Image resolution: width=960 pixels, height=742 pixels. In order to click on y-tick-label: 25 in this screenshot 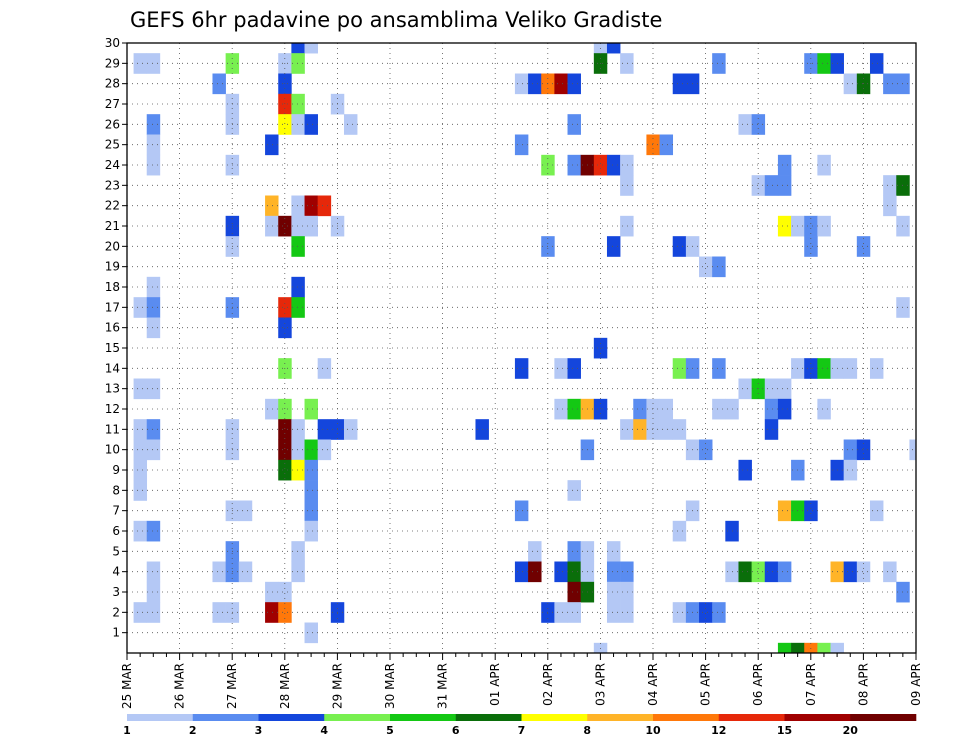, I will do `click(112, 145)`.